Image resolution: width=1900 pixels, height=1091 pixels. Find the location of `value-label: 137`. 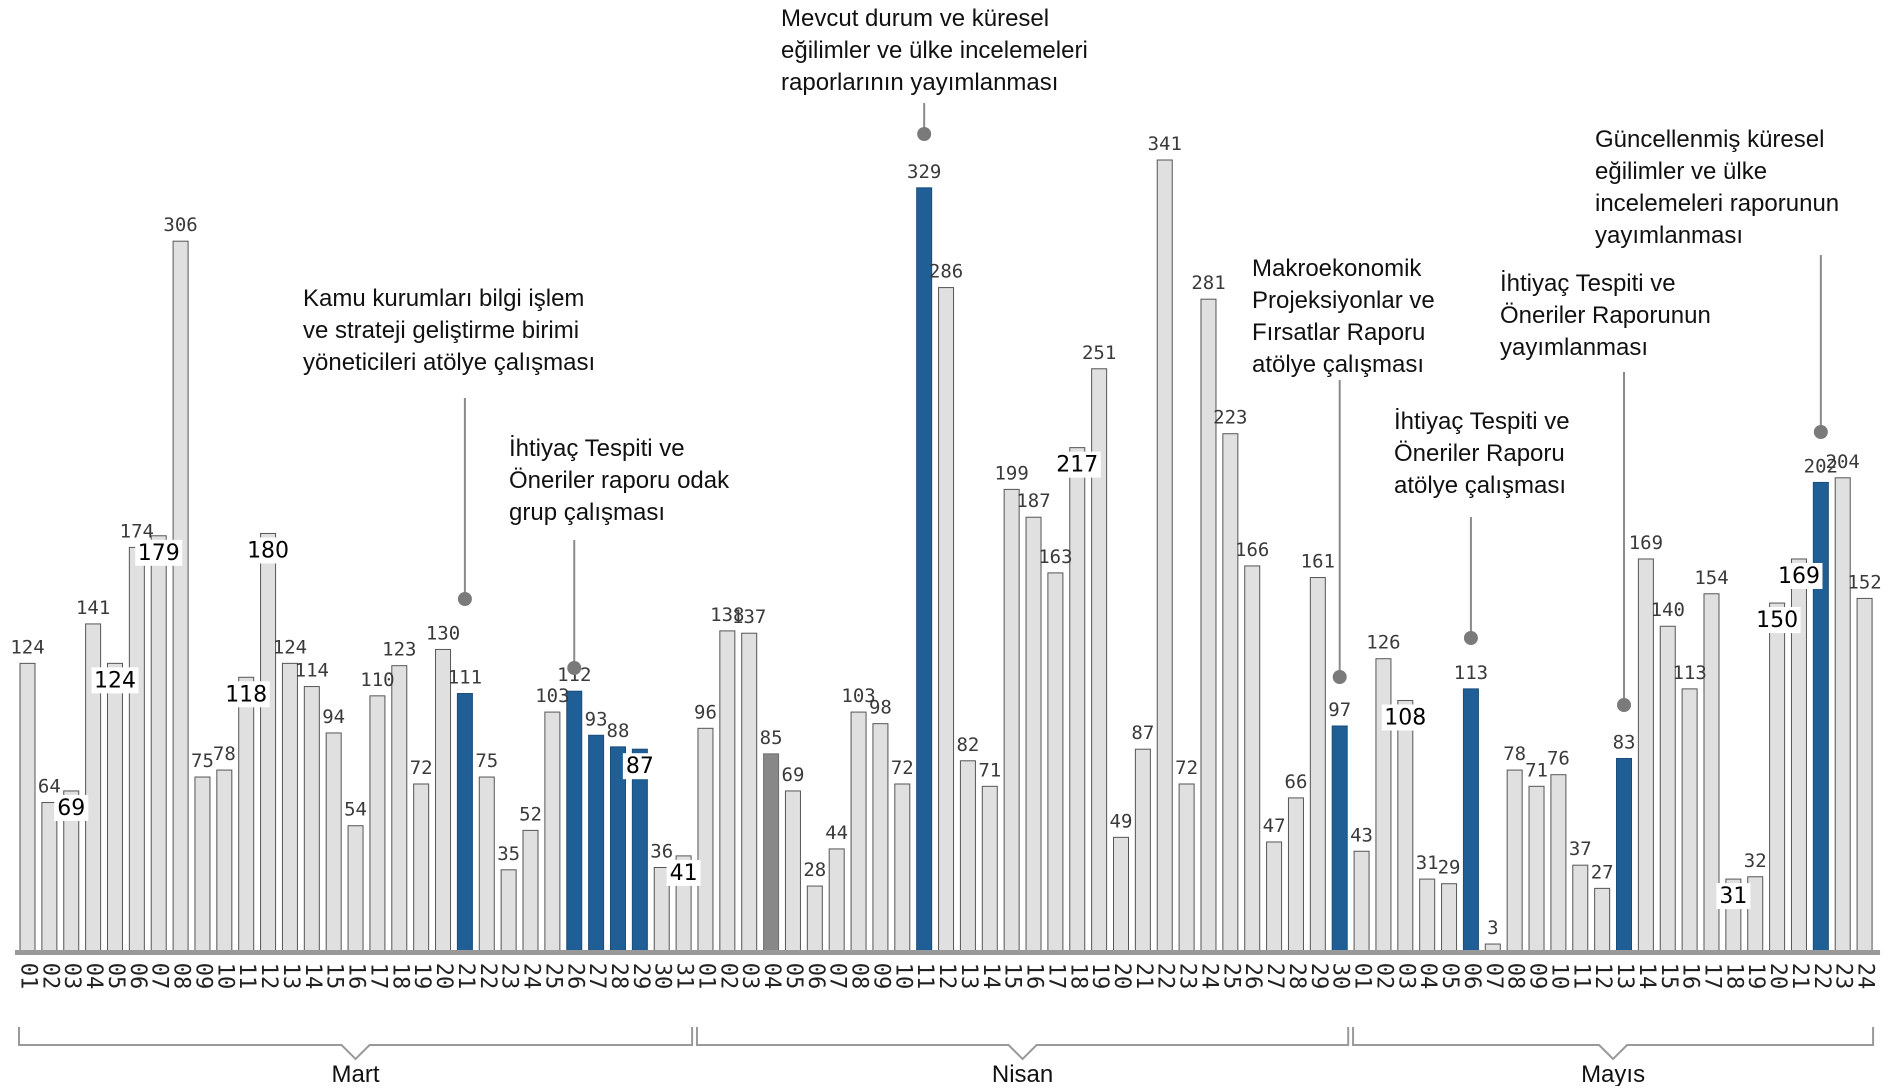

value-label: 137 is located at coordinates (749, 617).